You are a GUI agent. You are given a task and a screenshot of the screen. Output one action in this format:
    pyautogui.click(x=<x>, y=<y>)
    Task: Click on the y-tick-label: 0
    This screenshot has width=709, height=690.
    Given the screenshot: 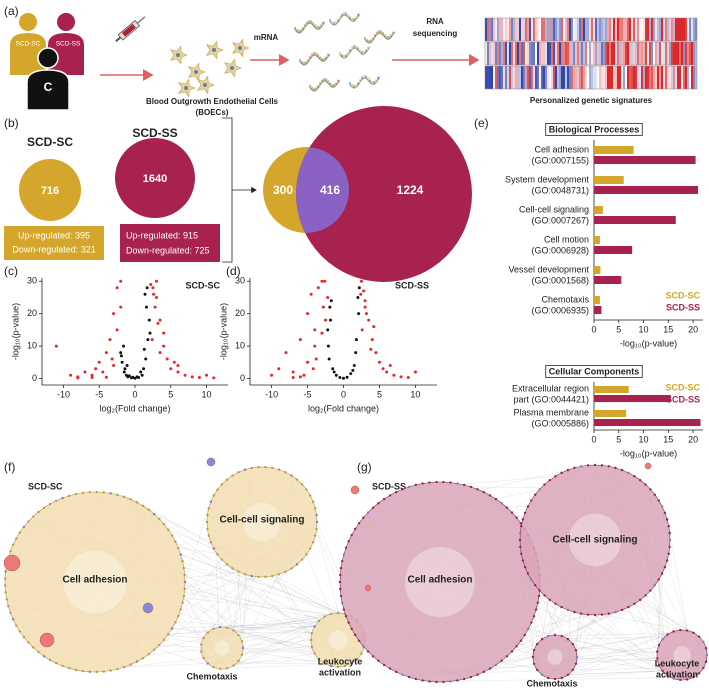 What is the action you would take?
    pyautogui.click(x=242, y=378)
    